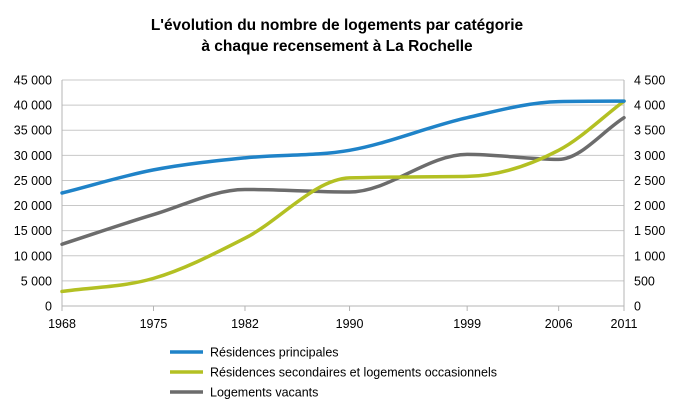 The image size is (683, 409). I want to click on y-right-tick-label: 500, so click(644, 281).